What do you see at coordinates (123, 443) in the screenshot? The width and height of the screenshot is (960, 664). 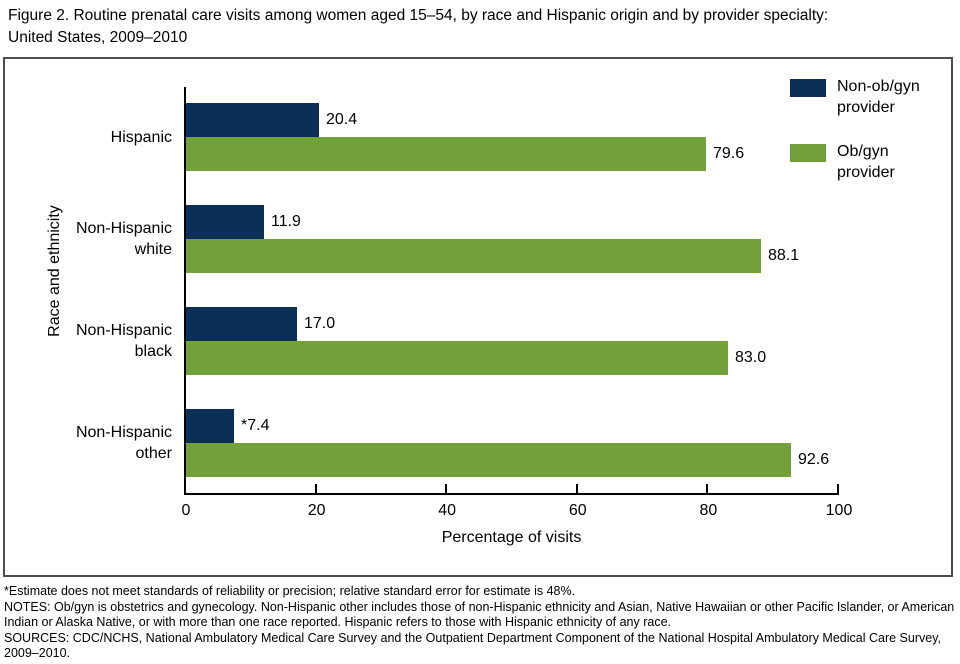 I see `category-label: Non-Hispanic other` at bounding box center [123, 443].